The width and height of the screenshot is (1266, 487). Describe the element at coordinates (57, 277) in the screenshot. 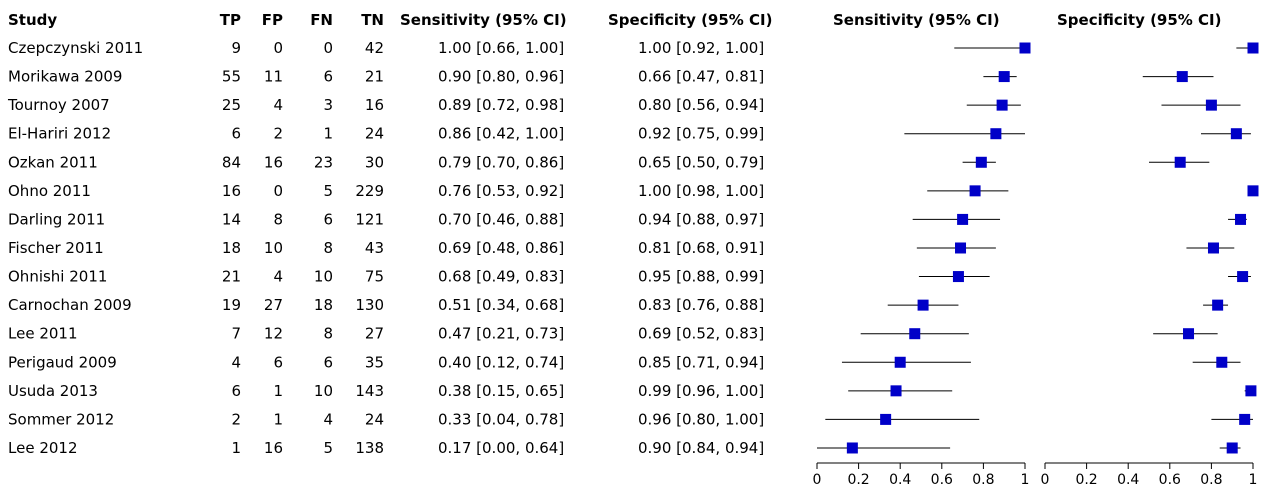

I see `study-name: Ohnishi 2011` at that location.